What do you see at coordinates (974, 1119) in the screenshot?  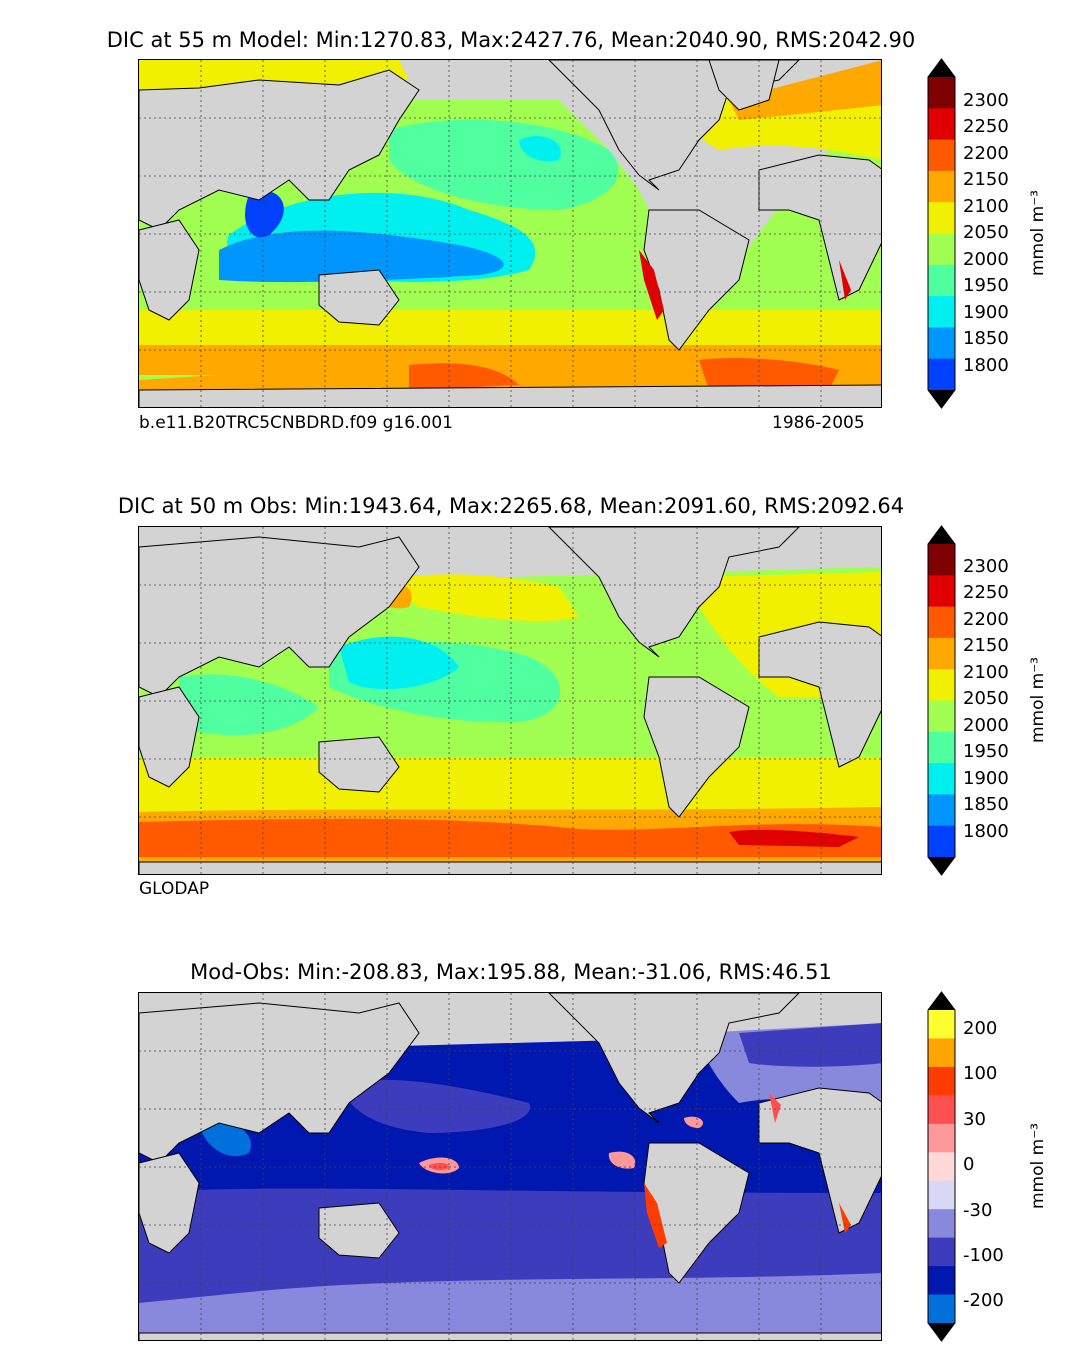 I see `colorbar-tick: 30` at bounding box center [974, 1119].